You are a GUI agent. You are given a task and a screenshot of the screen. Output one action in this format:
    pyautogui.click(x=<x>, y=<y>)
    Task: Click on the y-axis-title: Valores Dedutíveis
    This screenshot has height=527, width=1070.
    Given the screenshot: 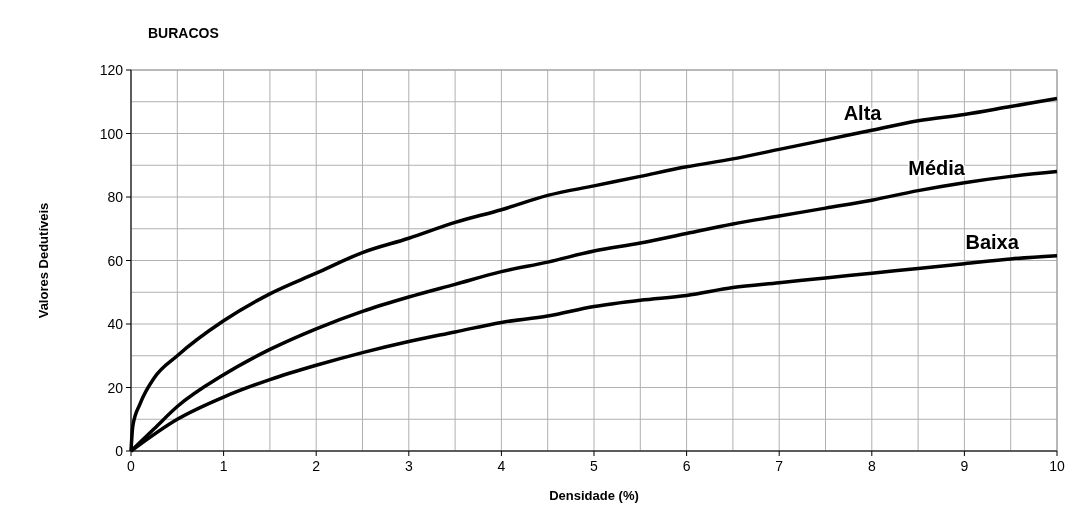 What is the action you would take?
    pyautogui.click(x=43, y=260)
    